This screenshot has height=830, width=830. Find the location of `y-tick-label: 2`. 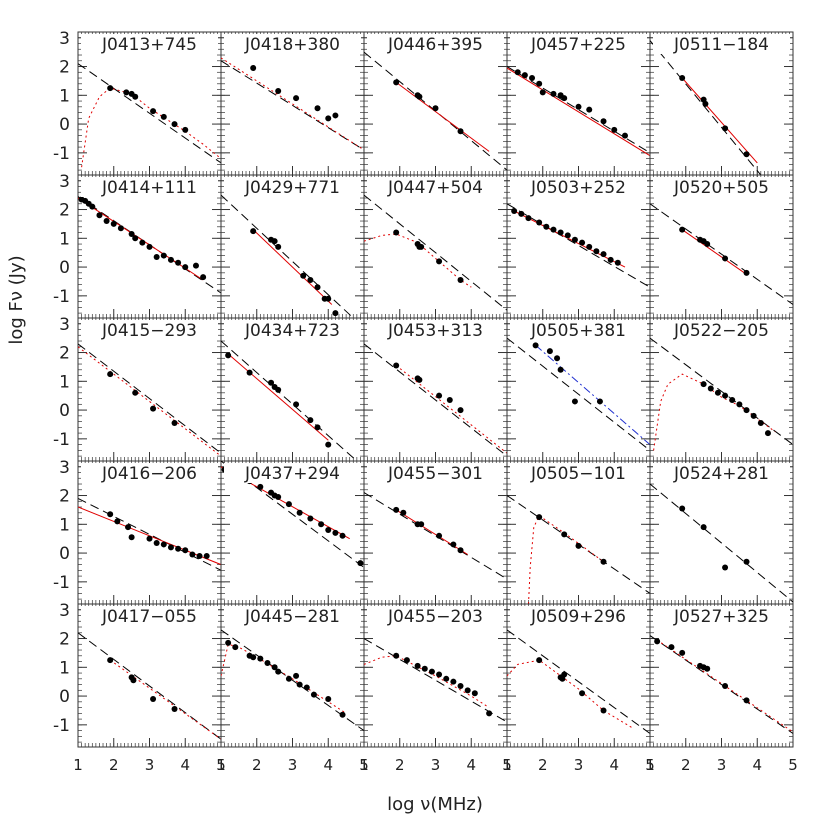

y-tick-label: 2 is located at coordinates (64, 354).